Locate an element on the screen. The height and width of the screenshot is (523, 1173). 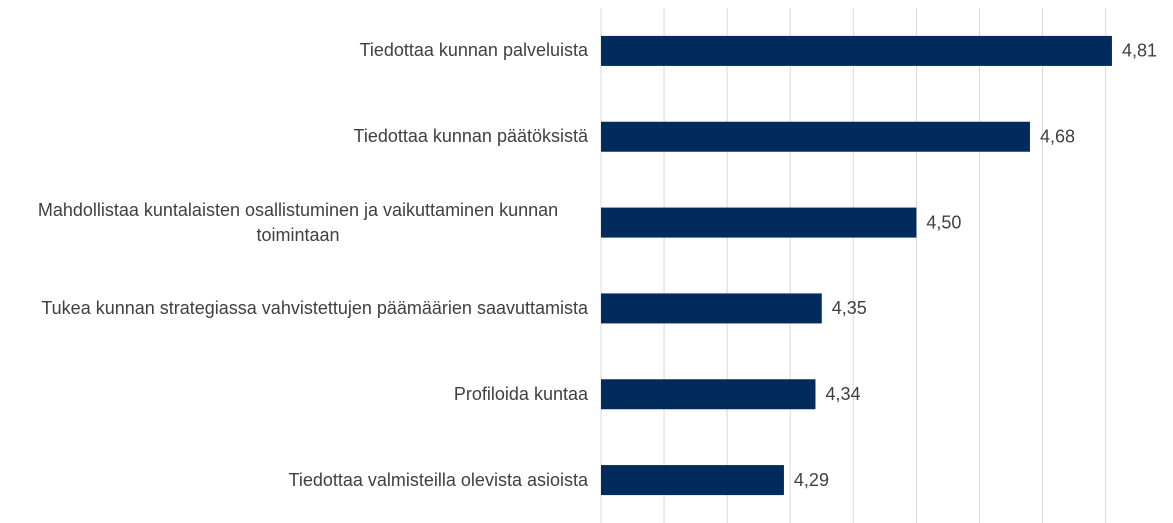
category-label: Tiedottaa kunnan palveluista is located at coordinates (474, 50).